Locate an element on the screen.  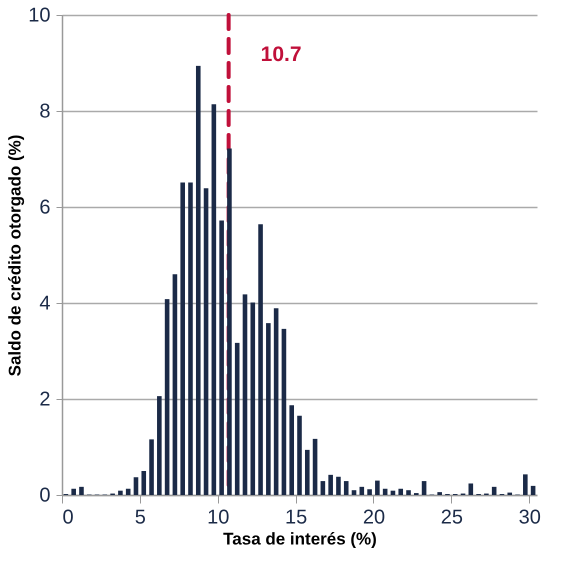
x-tick-label: 30 is located at coordinates (529, 517).